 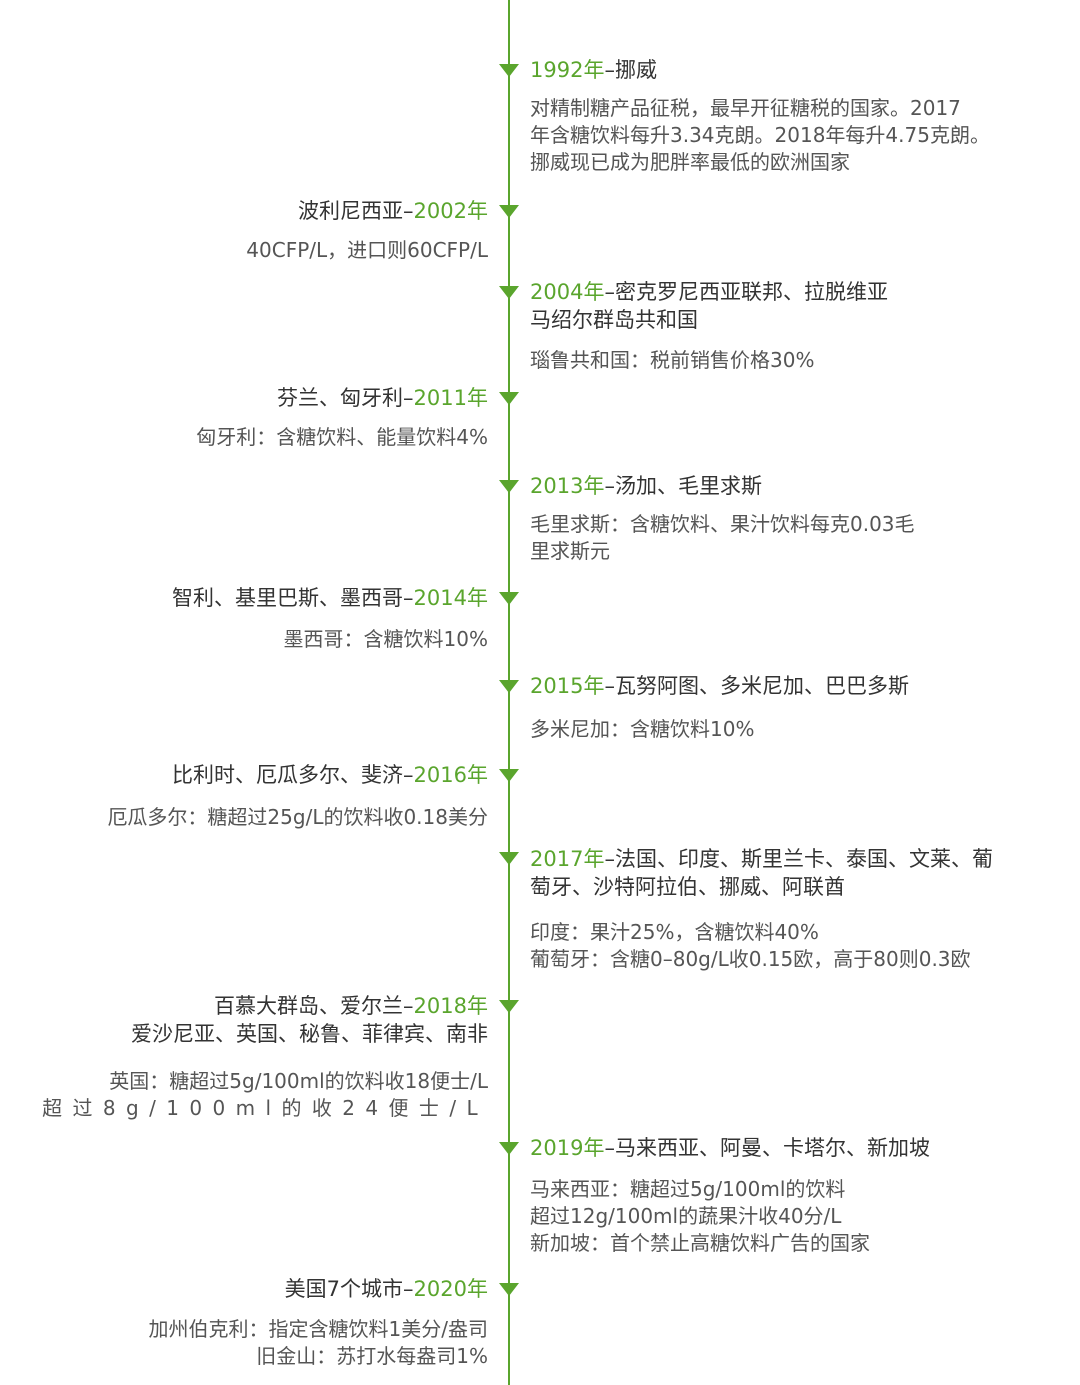 I want to click on event-heading: 2019年–马来西亚、阿曼、卡塔尔、新加坡, so click(x=730, y=1148).